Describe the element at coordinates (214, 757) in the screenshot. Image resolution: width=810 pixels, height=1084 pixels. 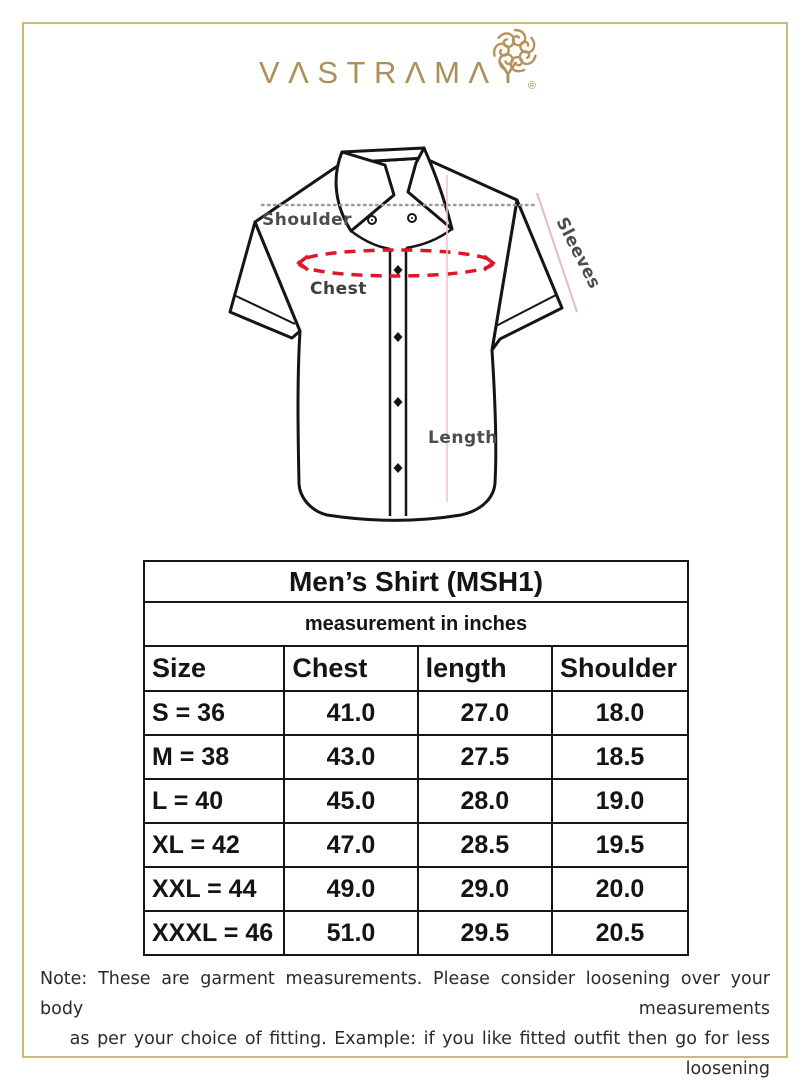
I see `size-cell: M = 38` at that location.